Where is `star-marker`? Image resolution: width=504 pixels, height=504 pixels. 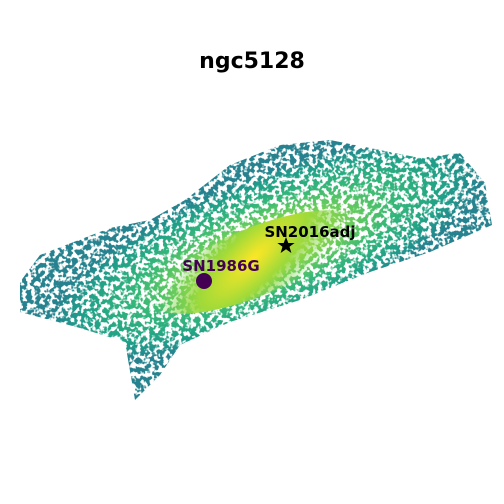 star-marker is located at coordinates (286, 245).